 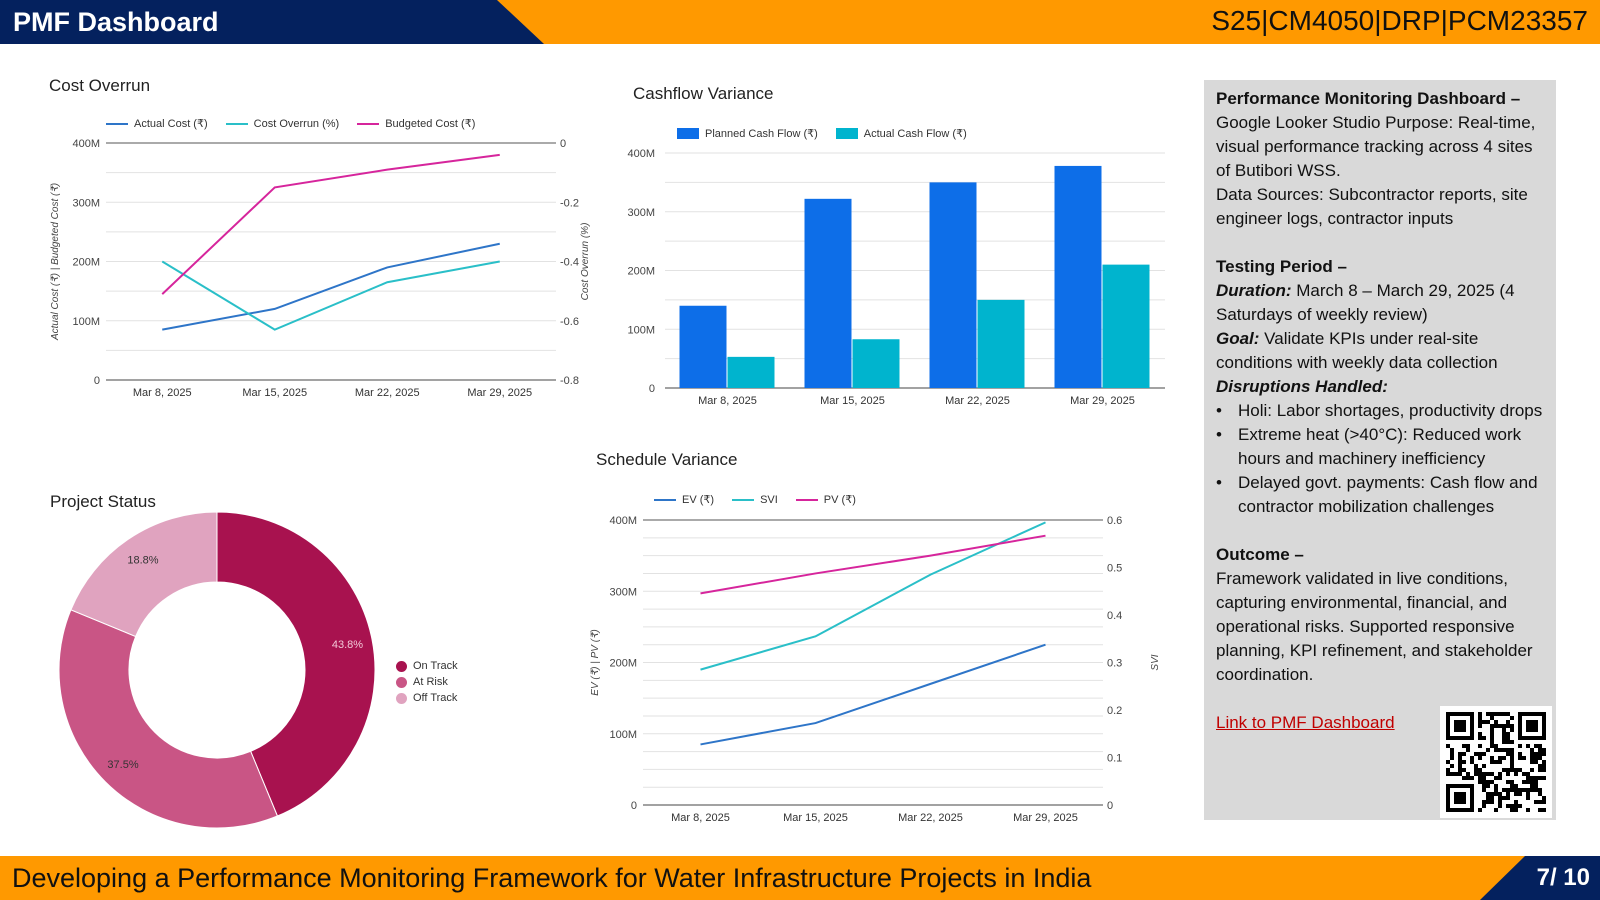 I want to click on legend-item: PV (₹), so click(x=825, y=499).